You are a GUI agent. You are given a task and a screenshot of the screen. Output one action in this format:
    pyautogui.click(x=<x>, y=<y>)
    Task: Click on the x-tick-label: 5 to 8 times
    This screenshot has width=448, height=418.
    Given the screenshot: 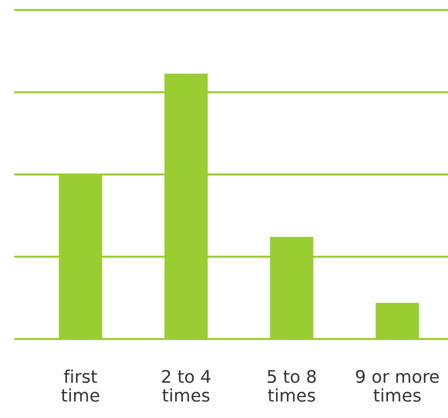 What is the action you would take?
    pyautogui.click(x=292, y=386)
    